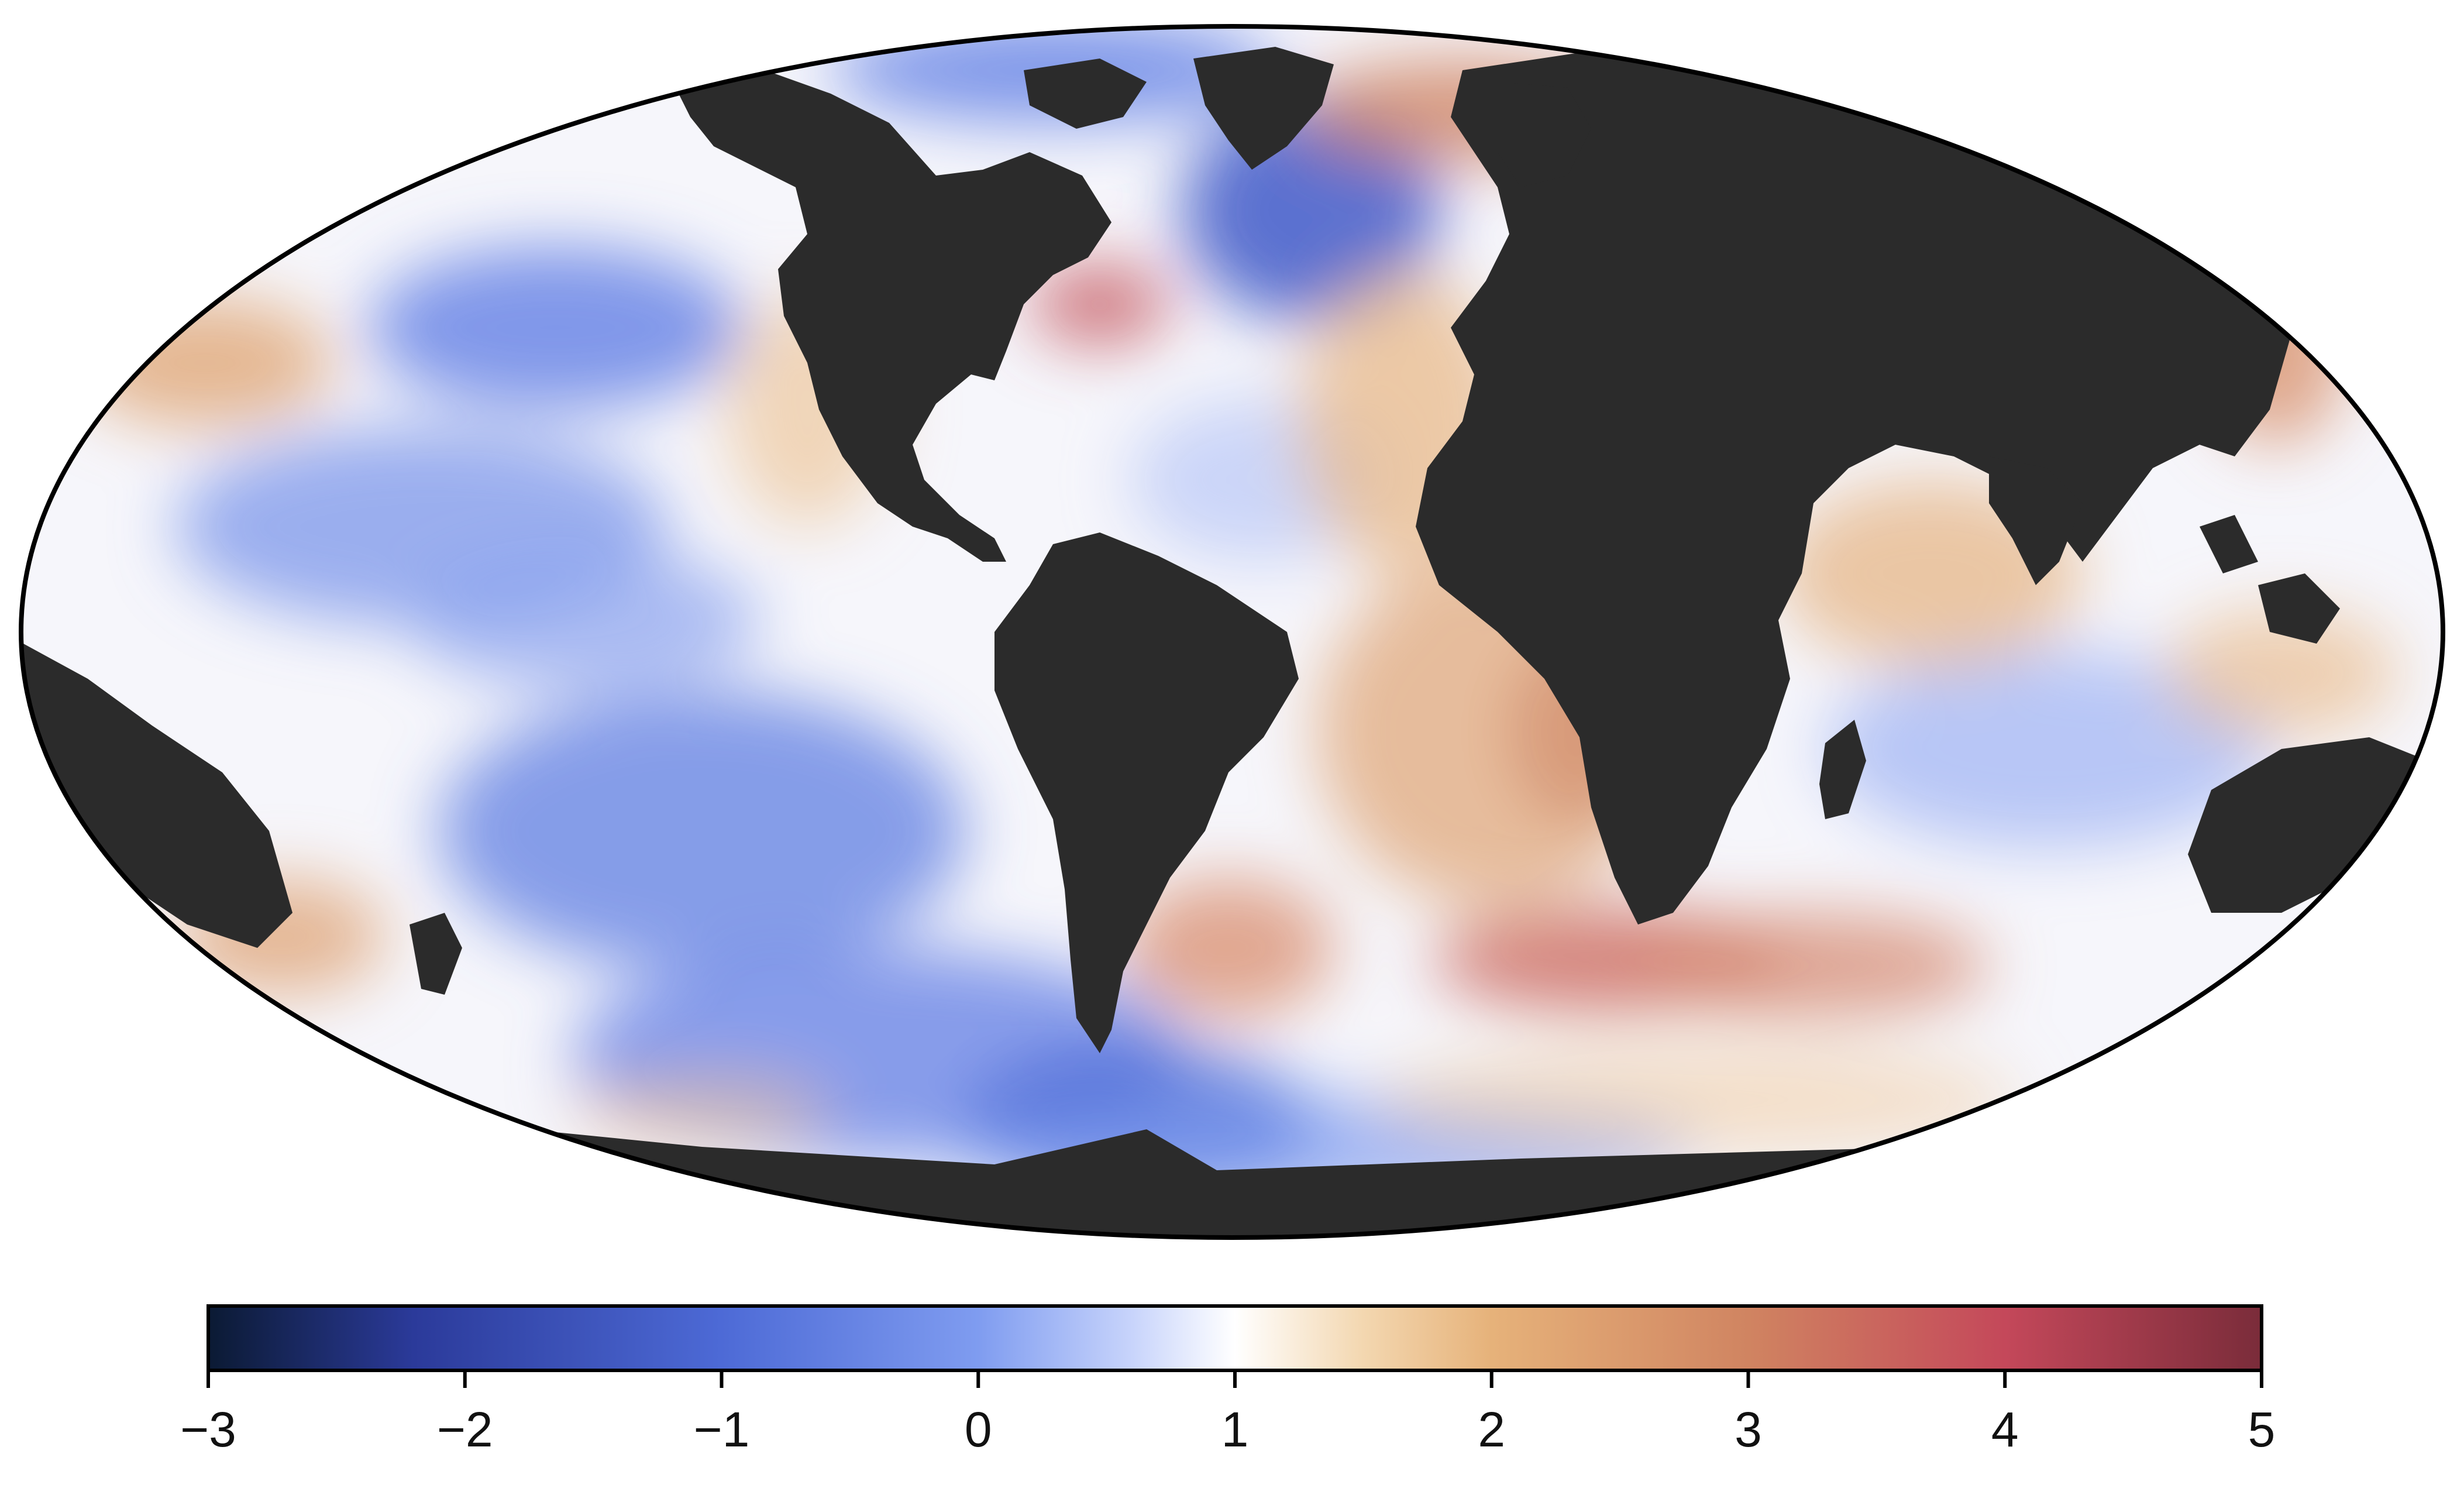 This screenshot has height=1495, width=2464. I want to click on land-north-america, so click(892, 313).